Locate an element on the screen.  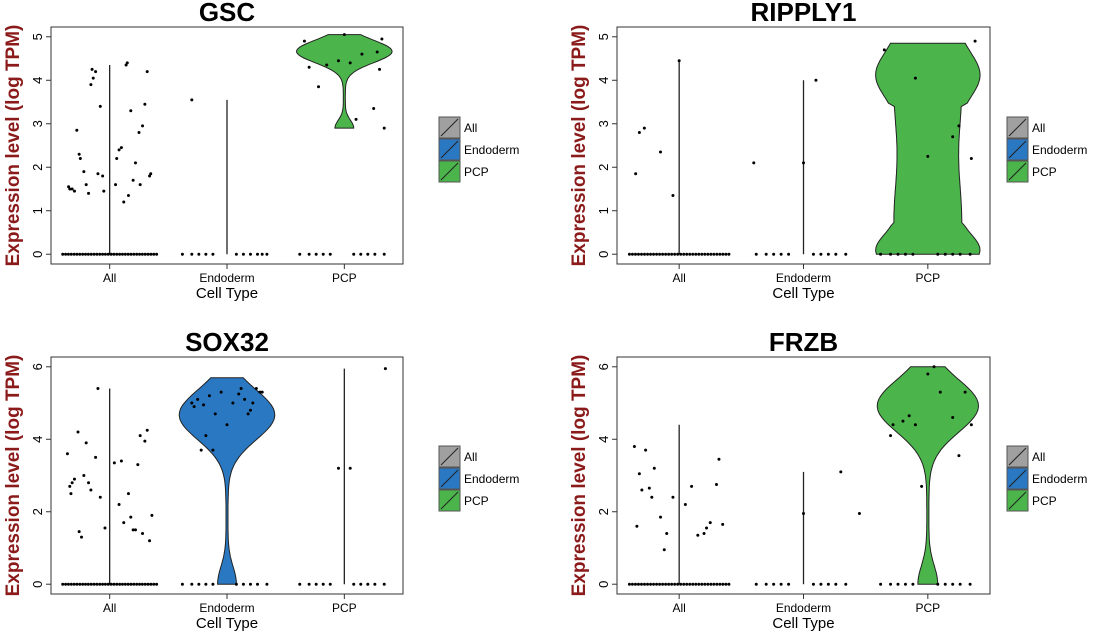
y-tick-label: 1 is located at coordinates (603, 210).